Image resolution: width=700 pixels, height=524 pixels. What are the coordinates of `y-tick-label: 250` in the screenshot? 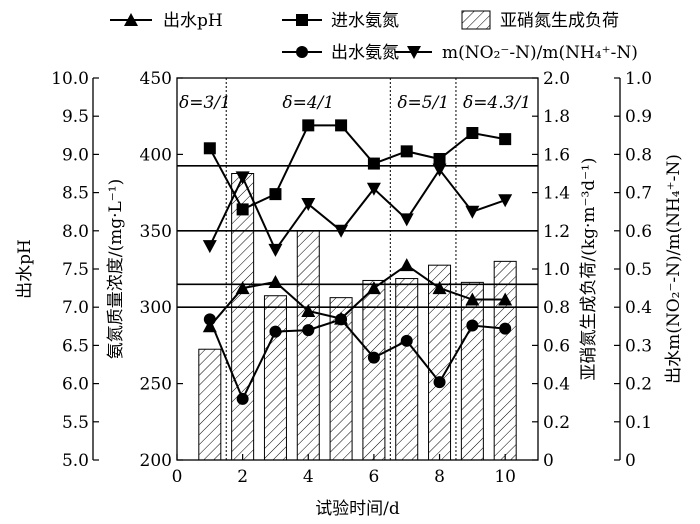 It's located at (156, 385).